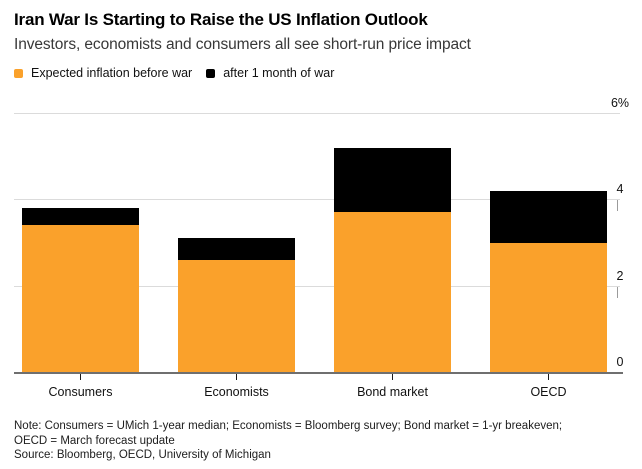  I want to click on bar-column-economists, so click(236, 242).